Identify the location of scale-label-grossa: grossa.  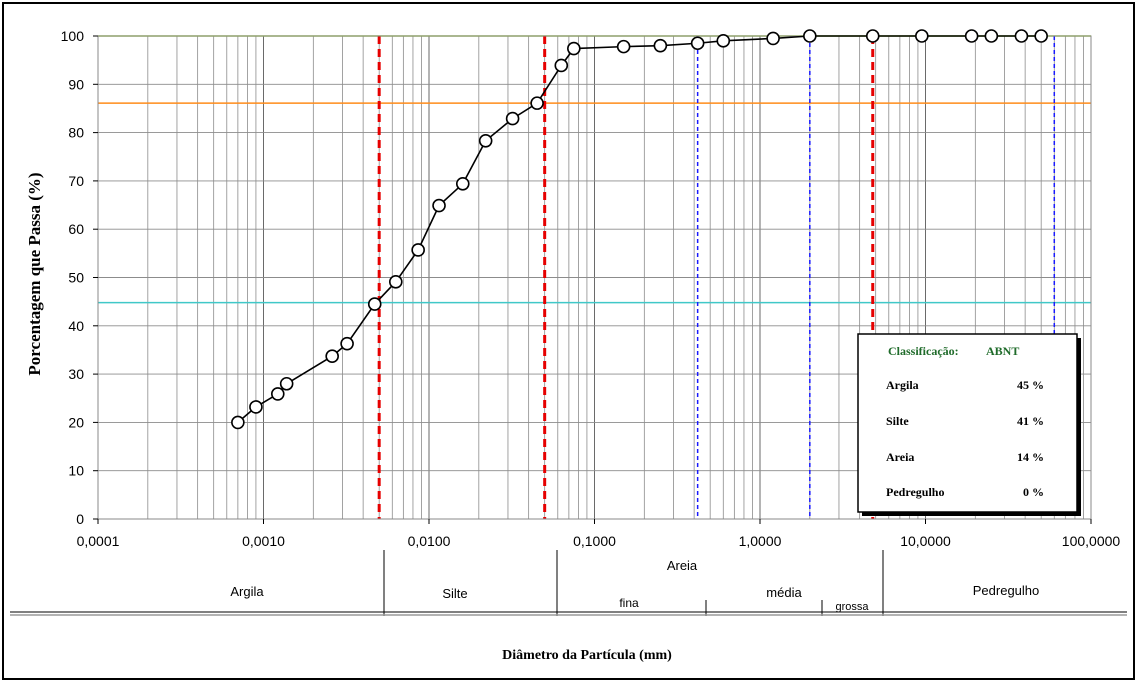
(852, 607).